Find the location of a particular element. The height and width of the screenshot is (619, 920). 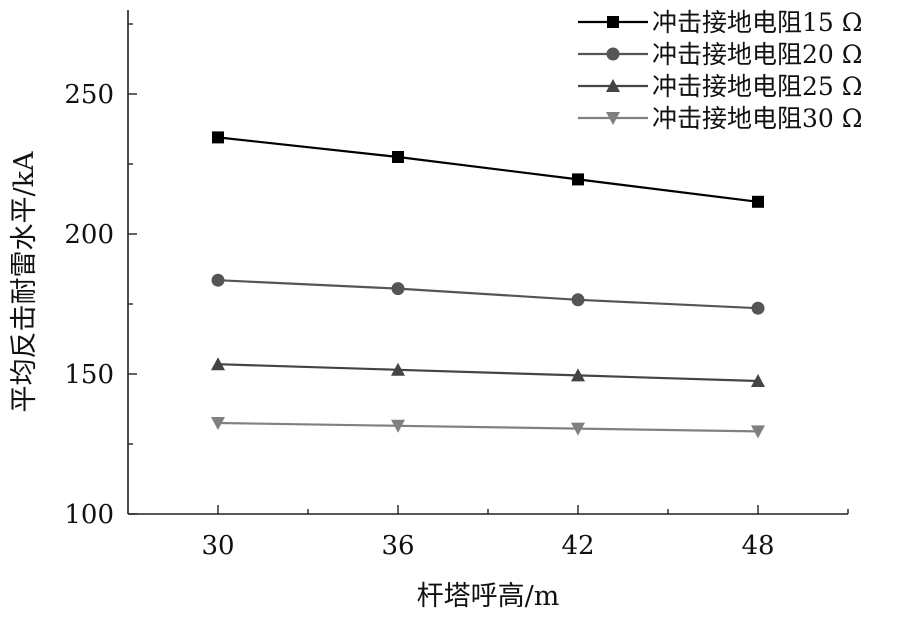

x-tick-label: 30 is located at coordinates (217, 546).